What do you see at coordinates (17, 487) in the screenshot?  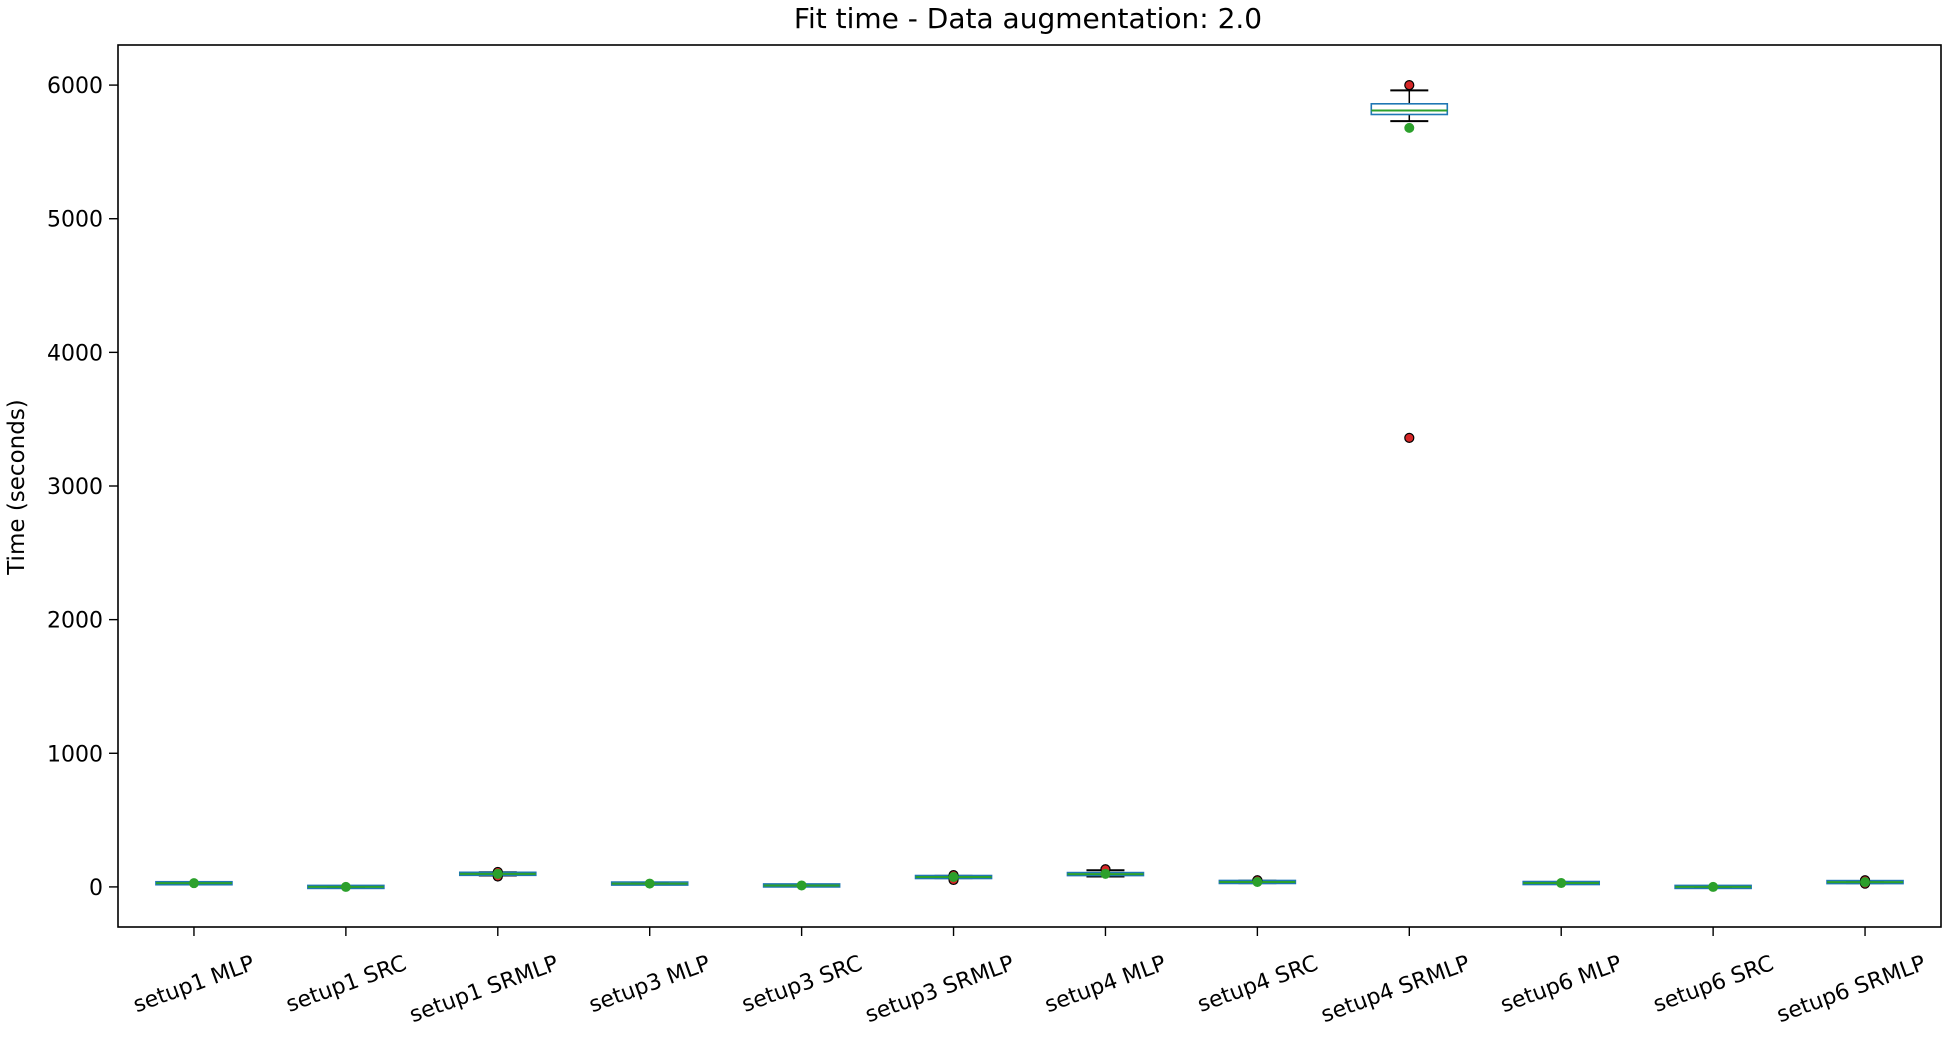 I see `y-axis-label: Time (seconds)` at bounding box center [17, 487].